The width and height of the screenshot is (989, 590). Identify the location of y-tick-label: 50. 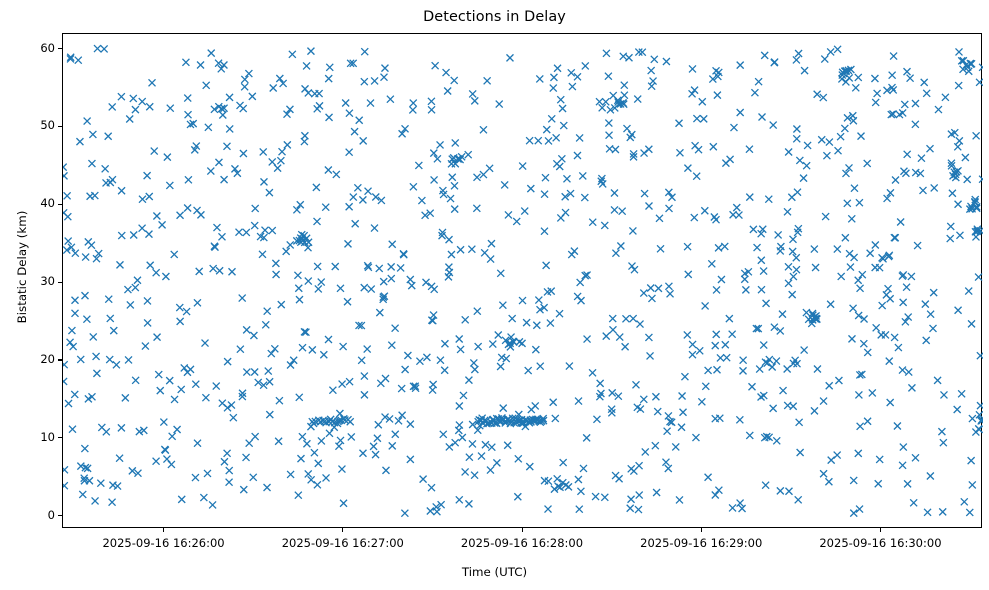
(47, 125).